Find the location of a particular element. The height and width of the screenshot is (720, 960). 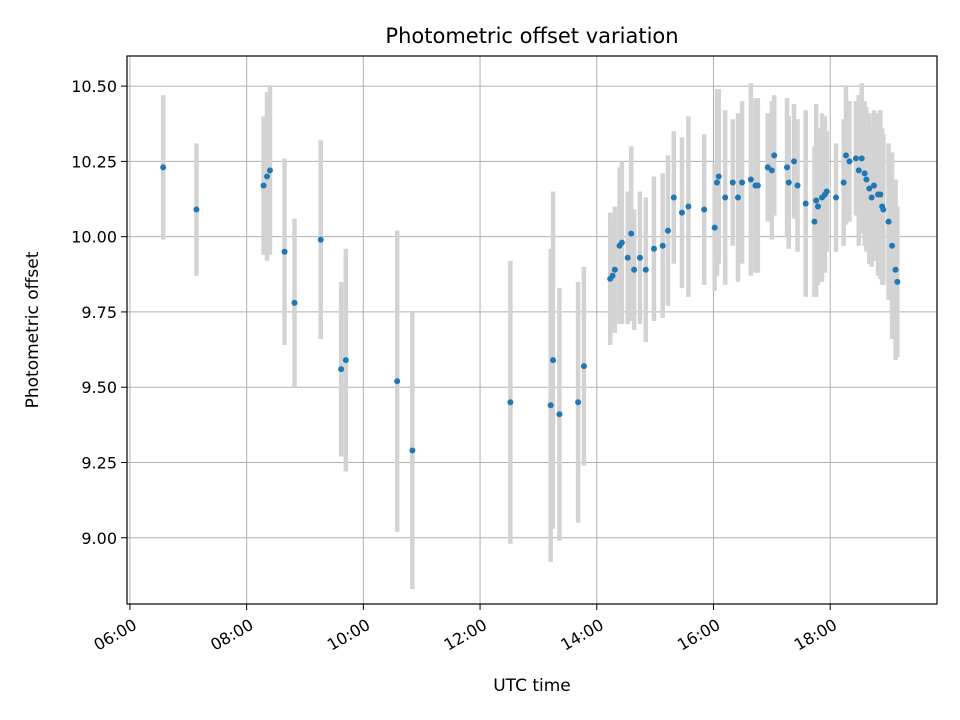

y-tick-label: 10.00 is located at coordinates (94, 237).